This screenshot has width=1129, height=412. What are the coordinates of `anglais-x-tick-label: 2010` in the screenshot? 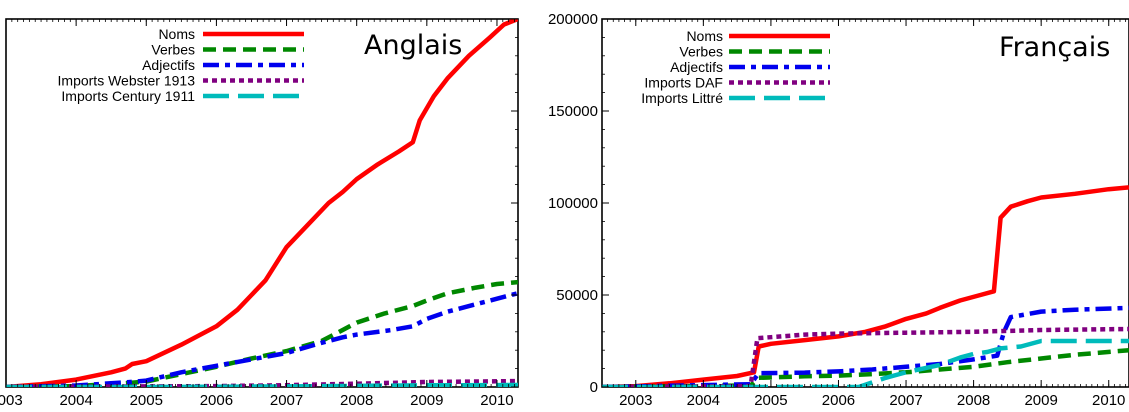 It's located at (496, 400).